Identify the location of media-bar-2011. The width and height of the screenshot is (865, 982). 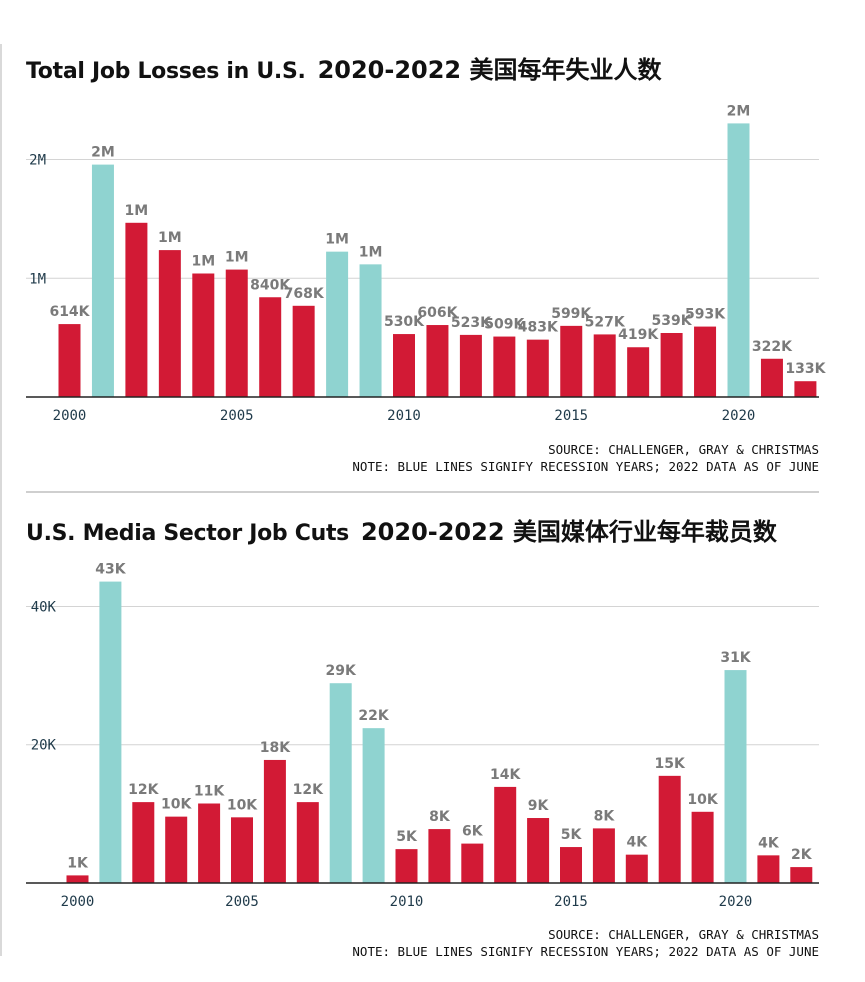
(439, 856).